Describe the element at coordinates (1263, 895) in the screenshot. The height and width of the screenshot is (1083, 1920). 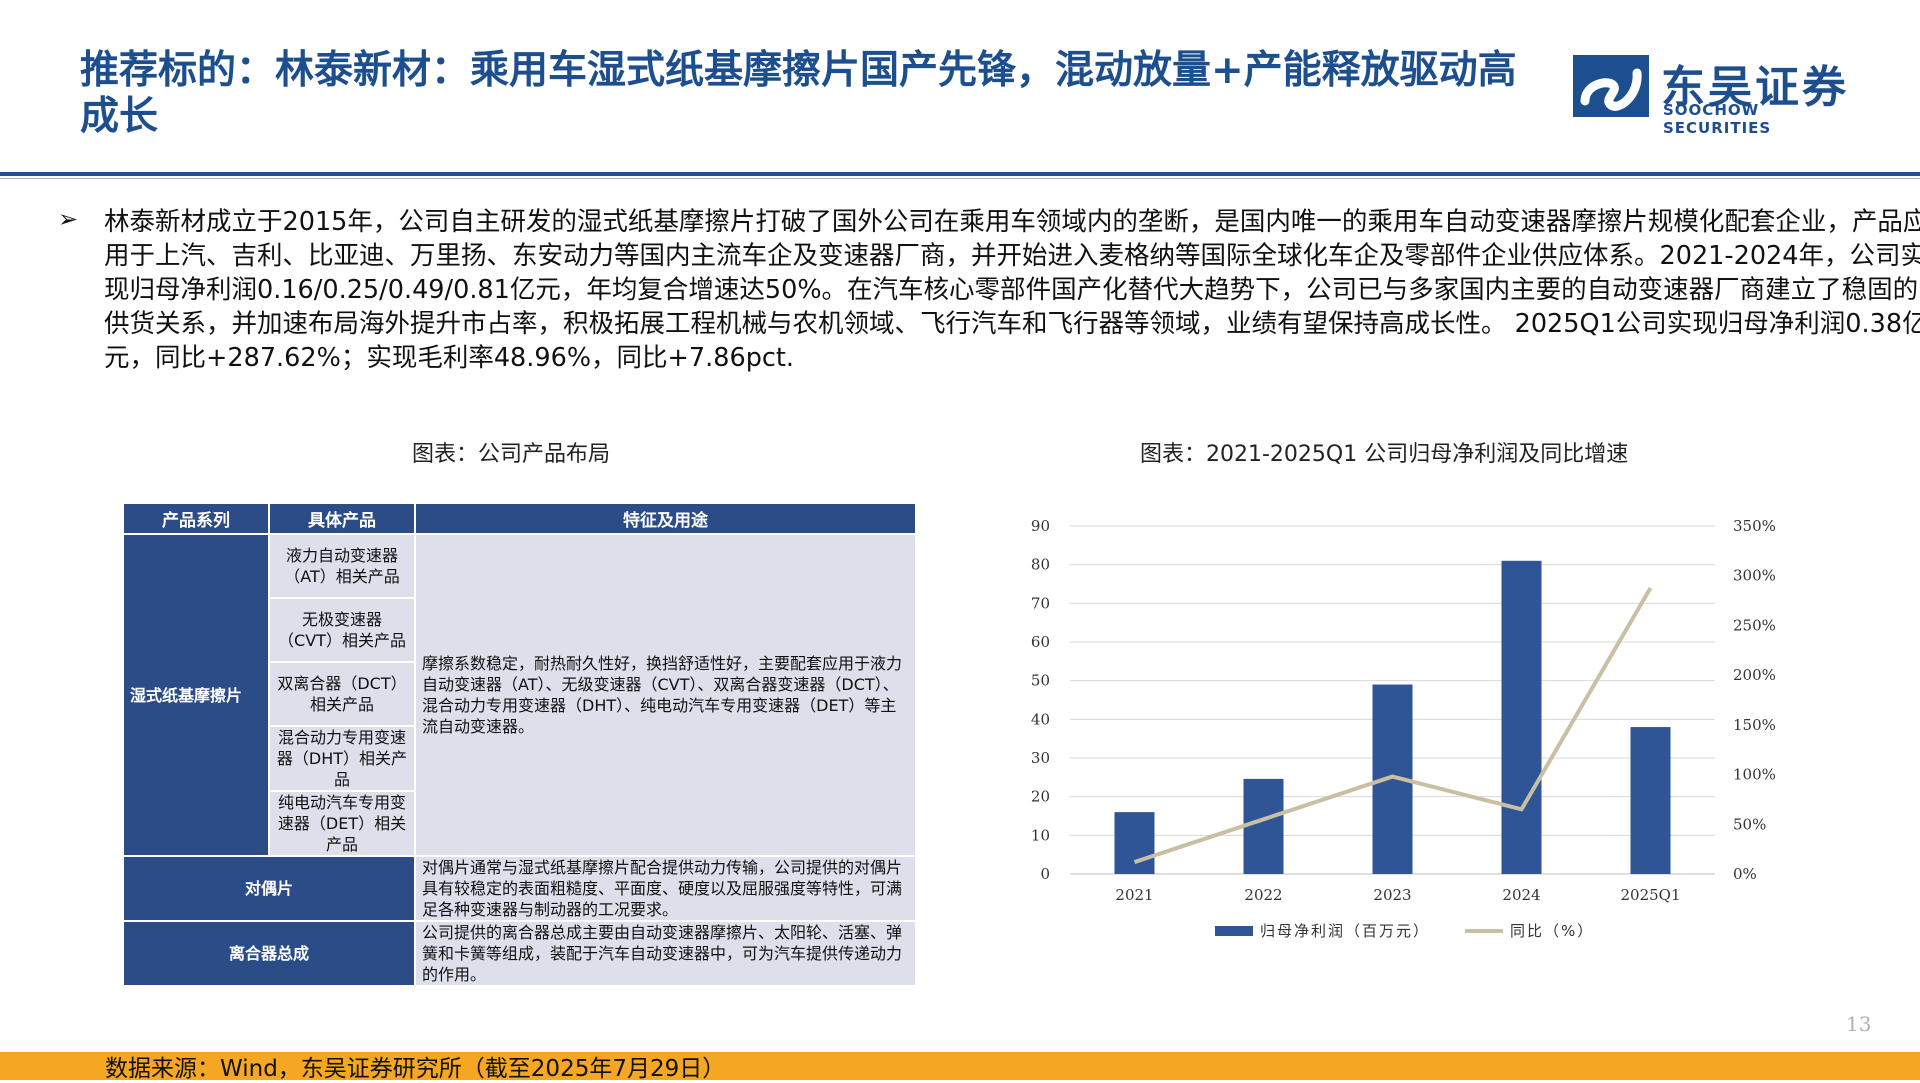
I see `x-tick-label: 2022` at that location.